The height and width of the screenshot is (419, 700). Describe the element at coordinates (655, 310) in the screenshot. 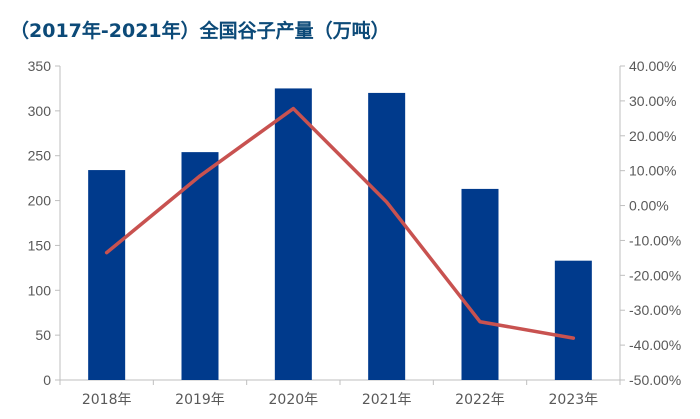

I see `right-tick-label: -30.00%` at that location.